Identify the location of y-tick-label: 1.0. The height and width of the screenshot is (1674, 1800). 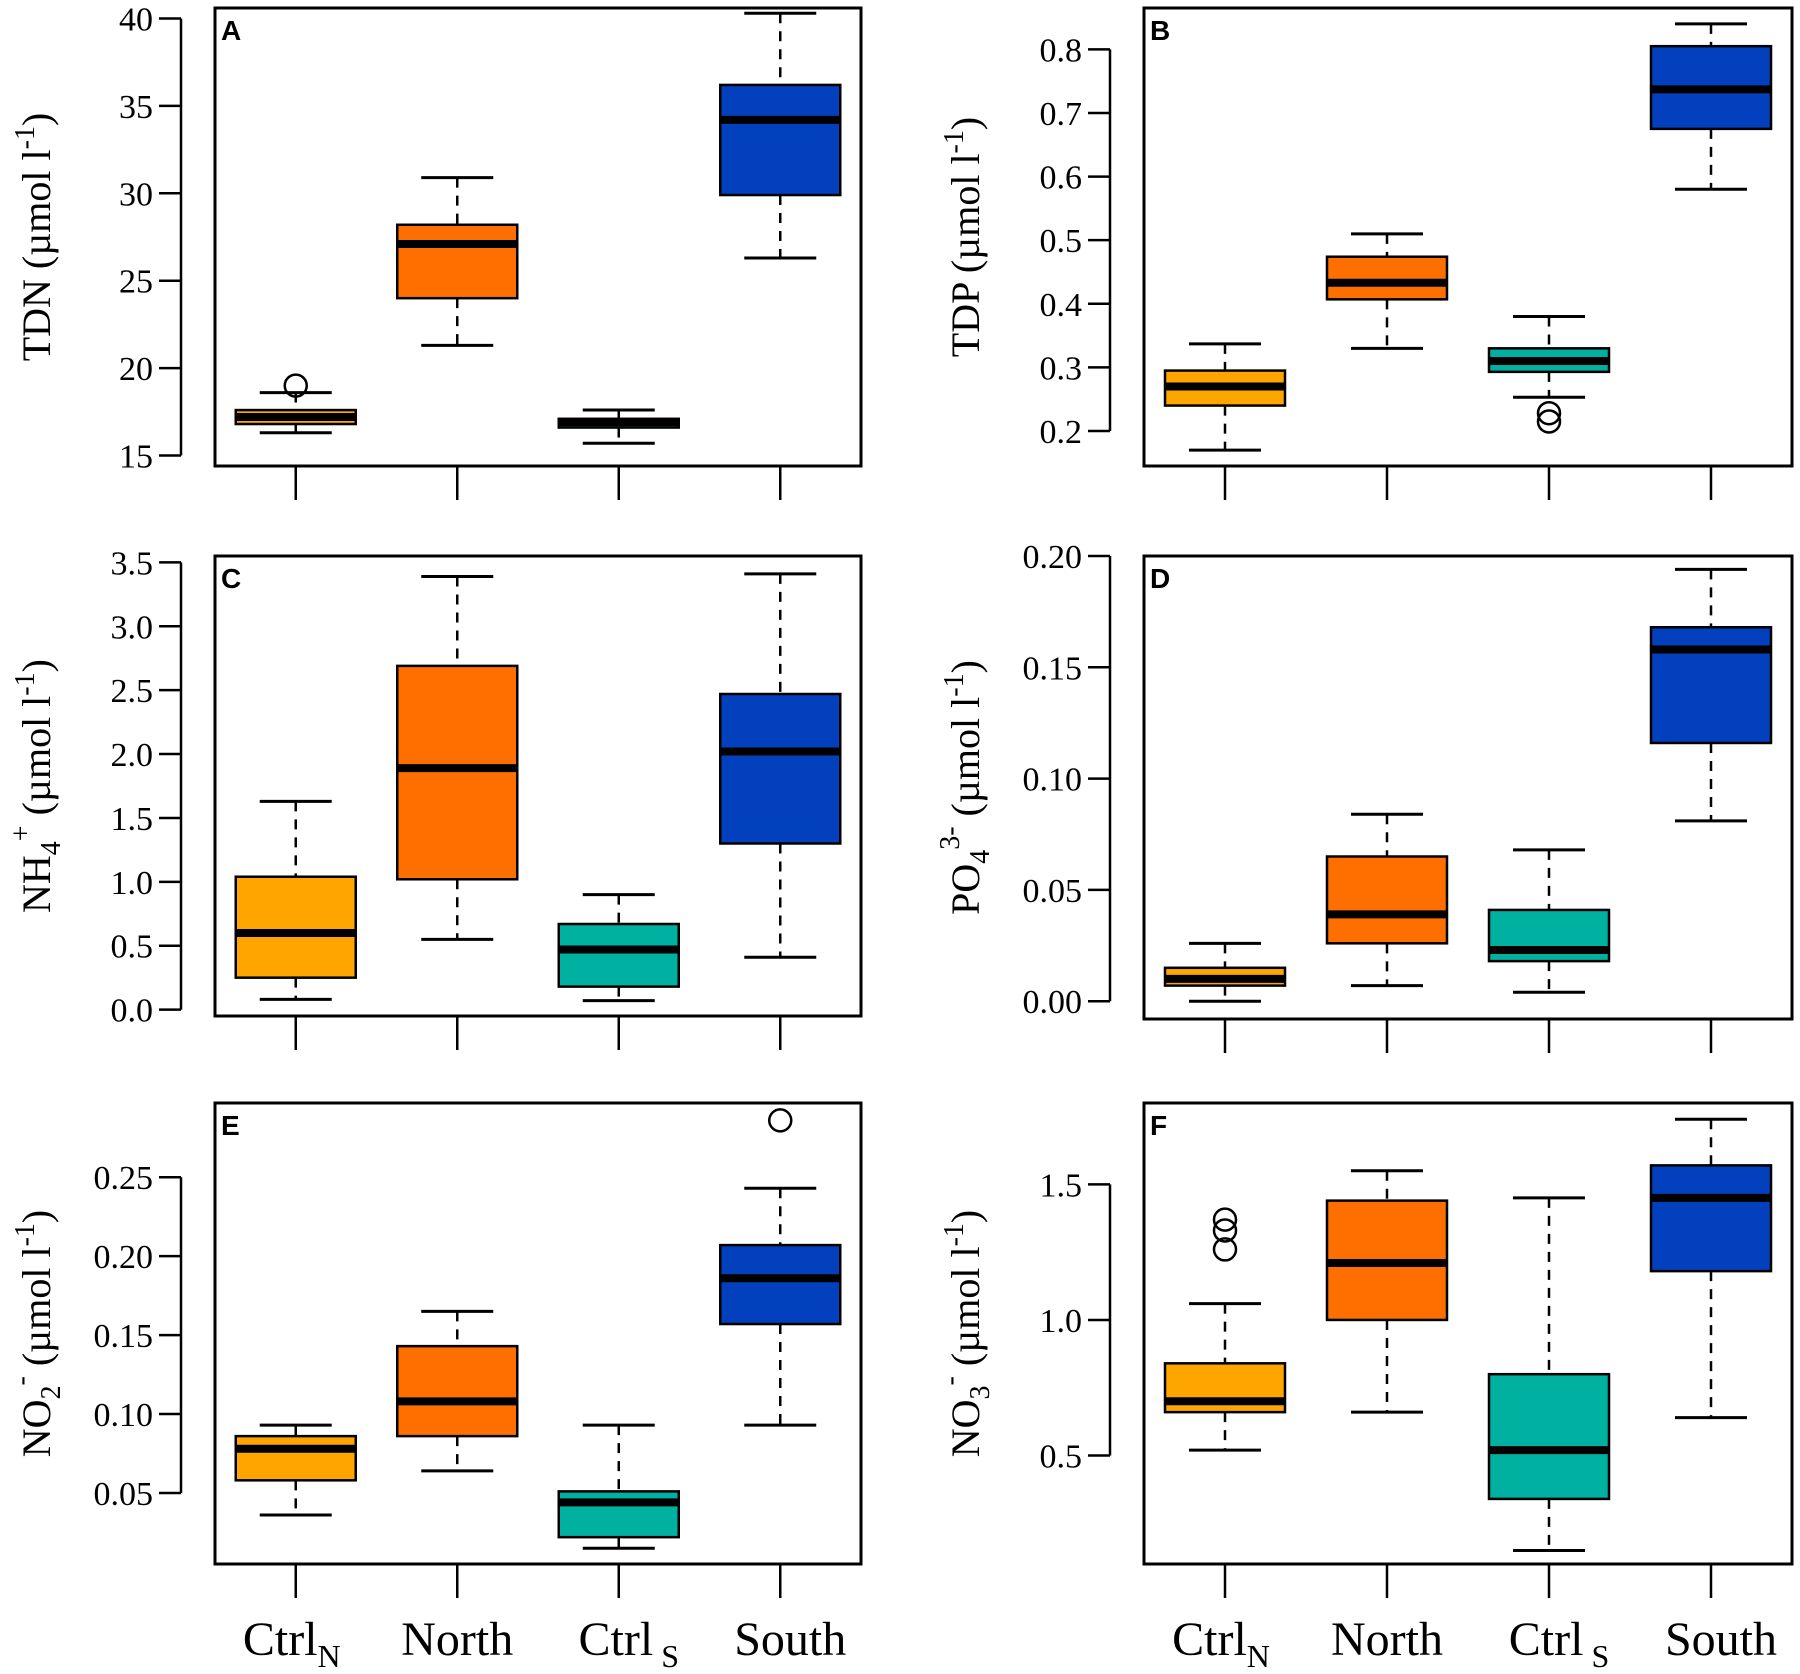
(132, 883).